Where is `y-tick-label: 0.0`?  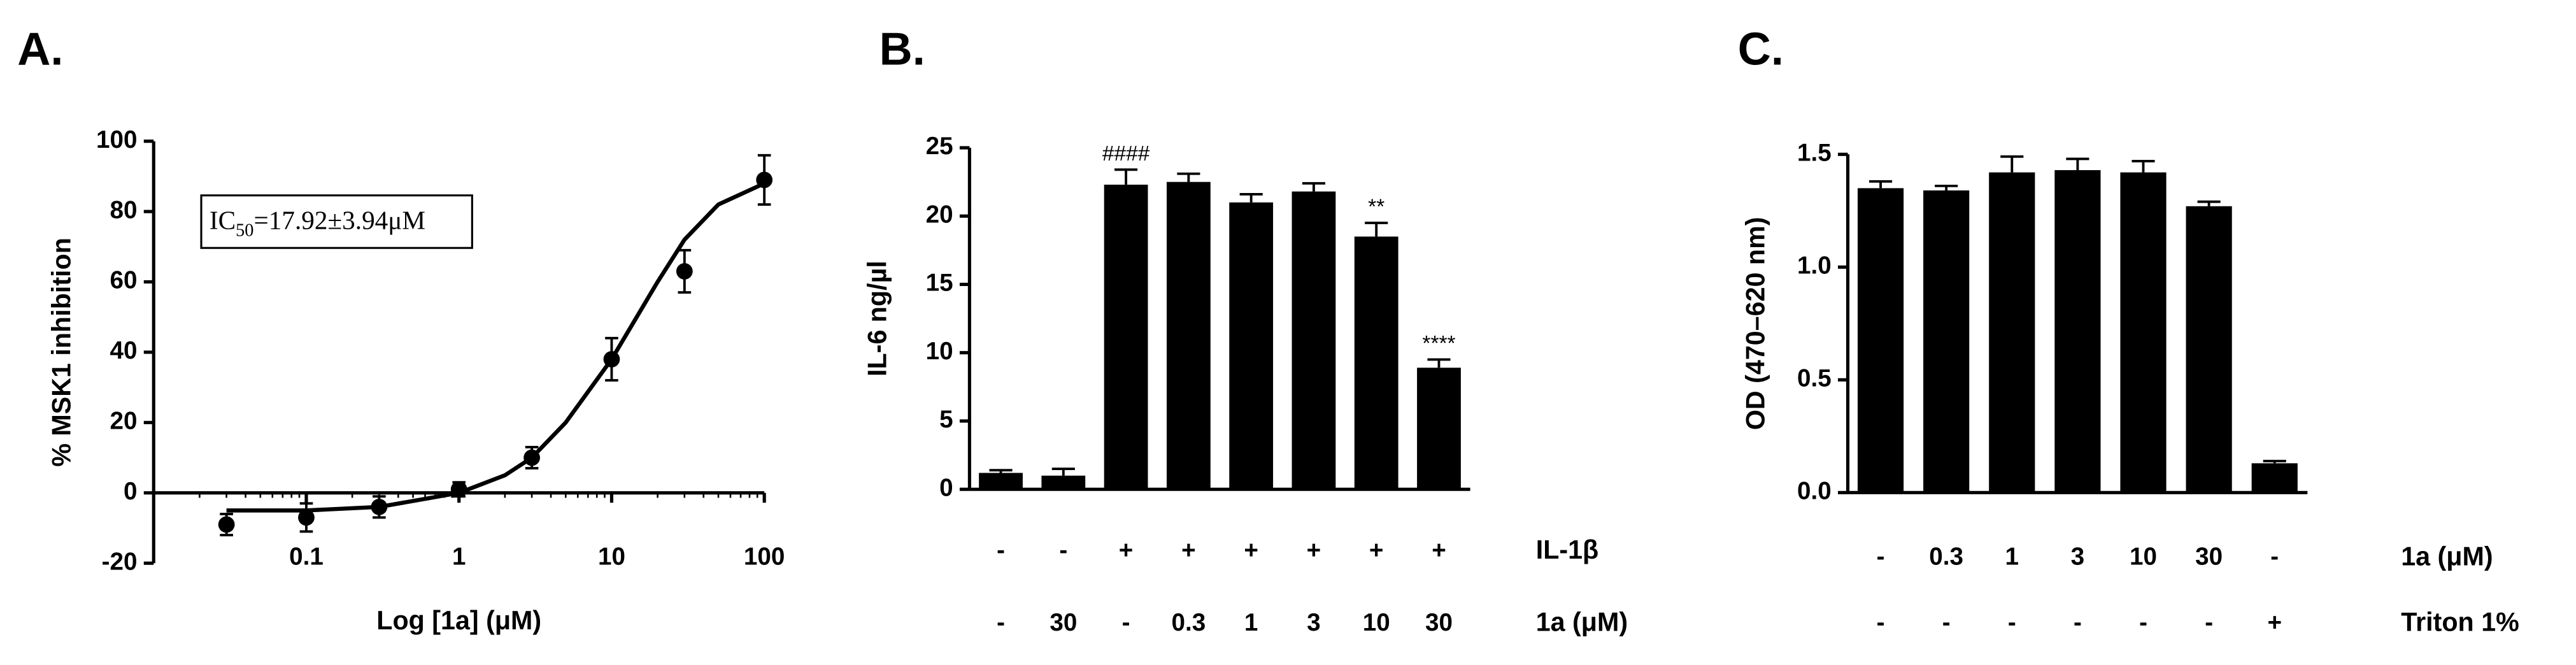 y-tick-label: 0.0 is located at coordinates (1815, 492).